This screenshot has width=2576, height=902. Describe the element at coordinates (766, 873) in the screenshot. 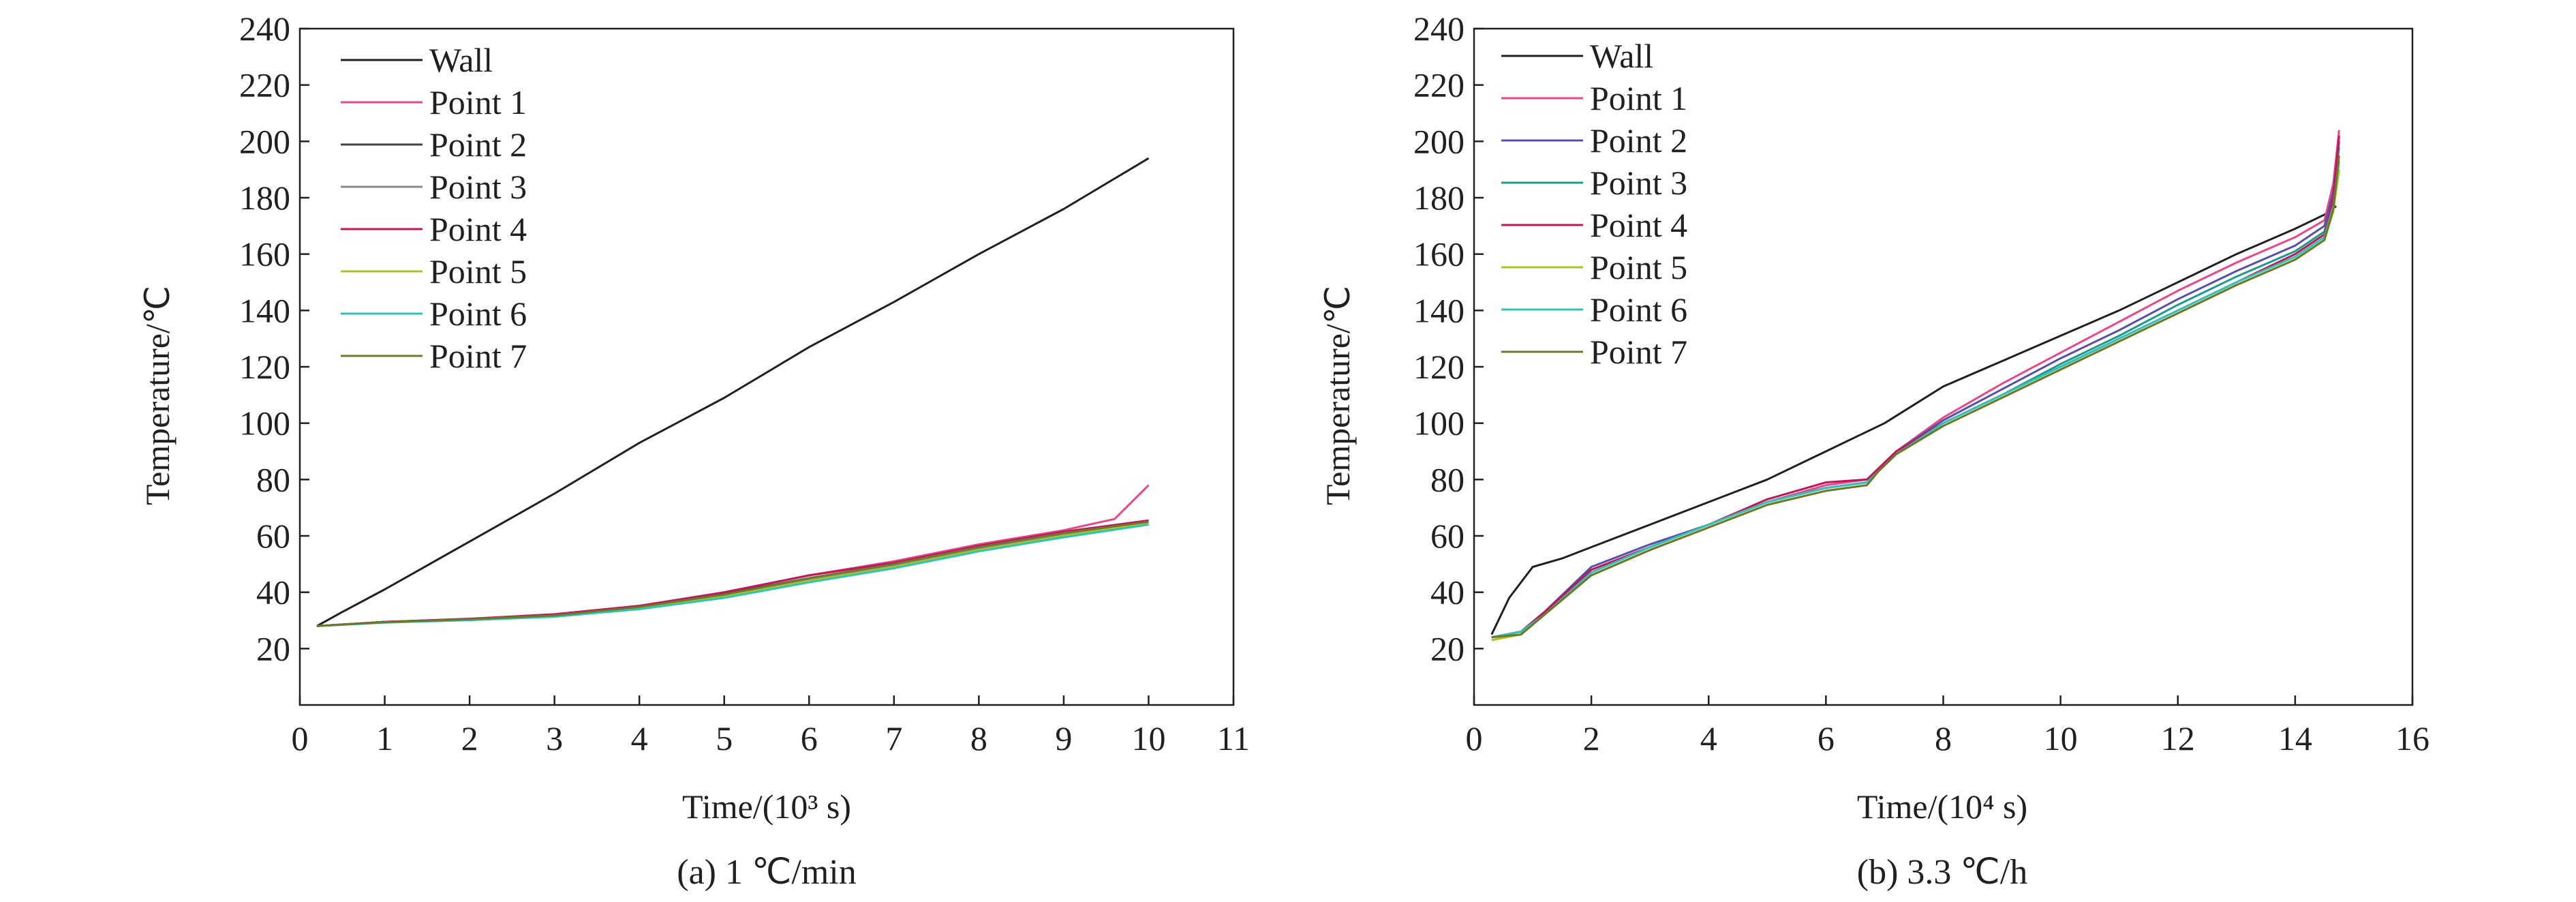

I see `panel-caption: (a) 1 ℃/min` at that location.